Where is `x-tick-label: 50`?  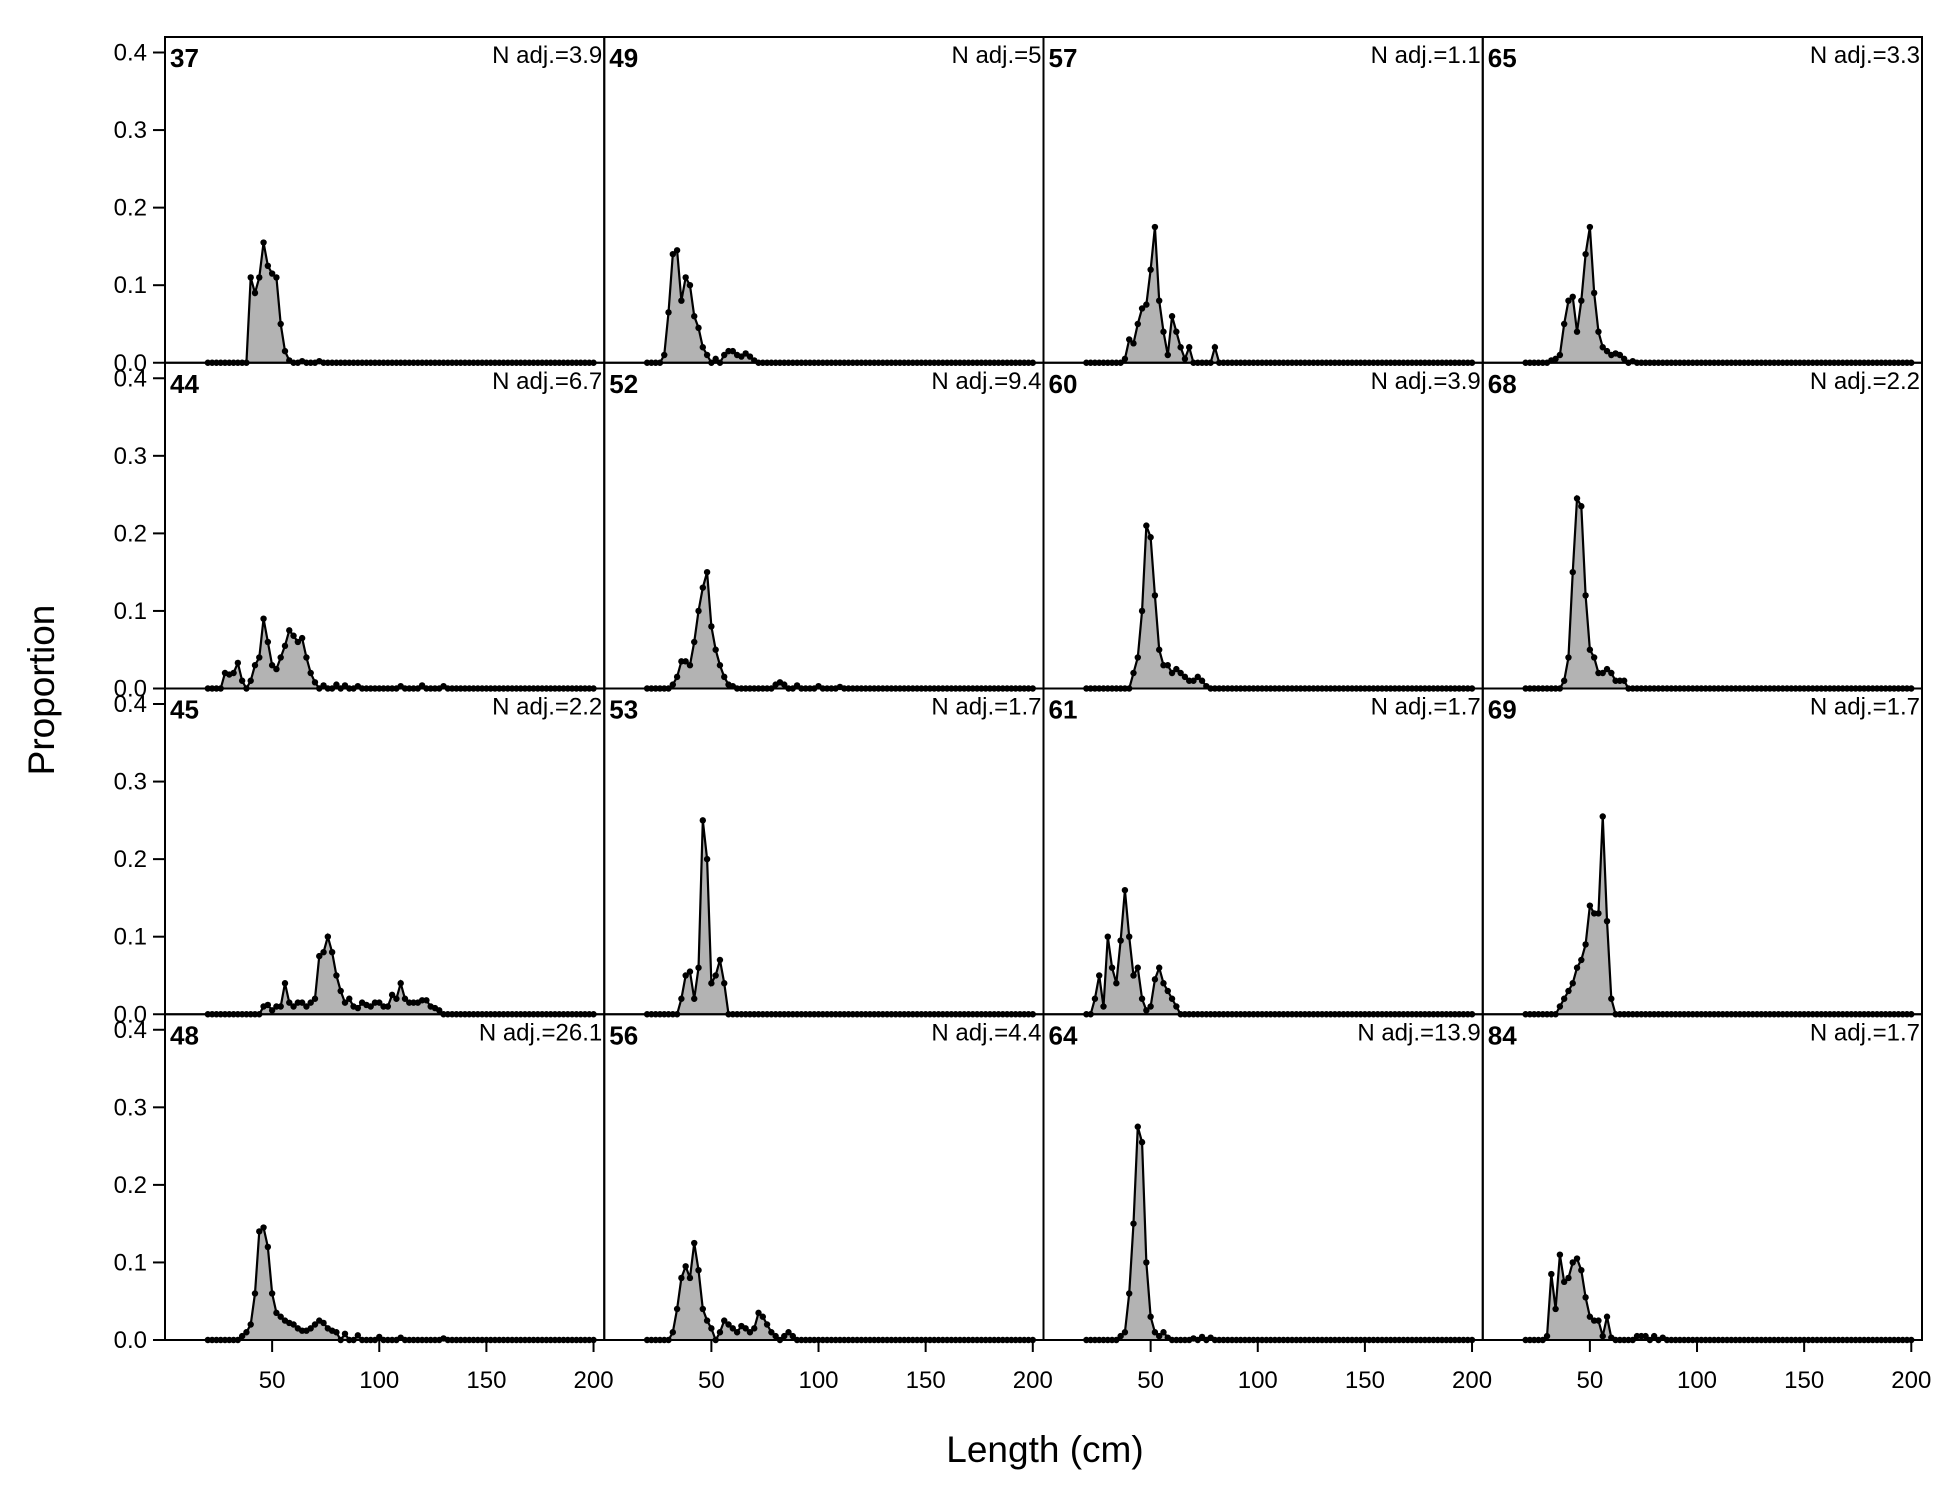 x-tick-label: 50 is located at coordinates (1590, 1380).